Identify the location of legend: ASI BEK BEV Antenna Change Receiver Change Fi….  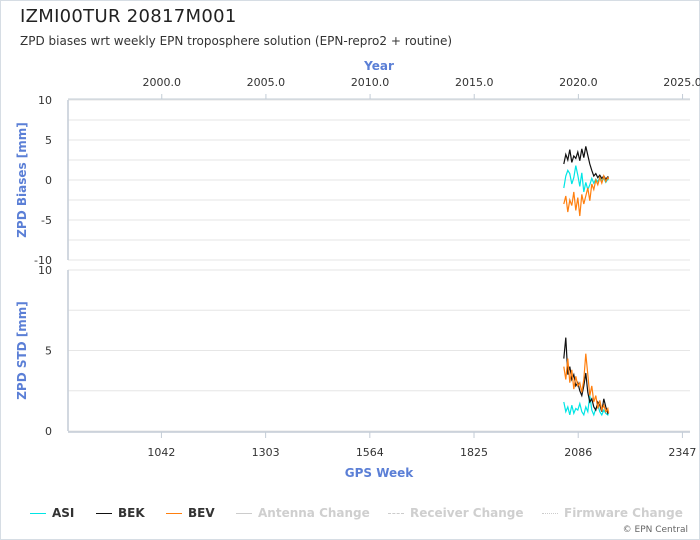
(360, 513).